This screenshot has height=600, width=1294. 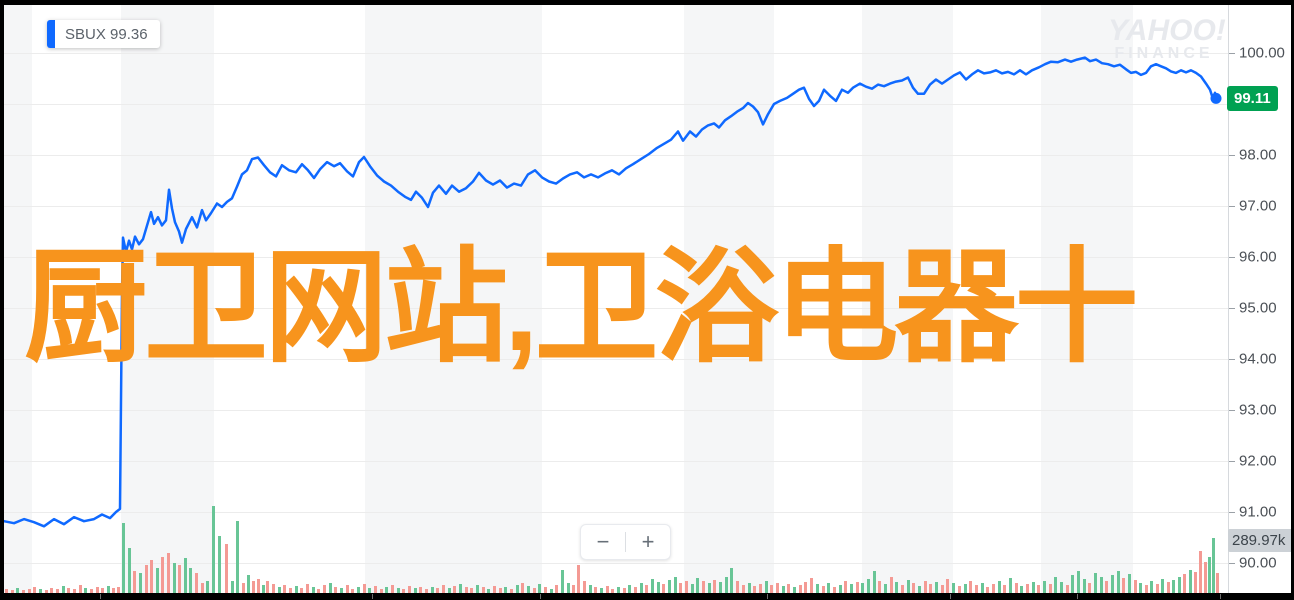 I want to click on zoom-controls: − +, so click(x=625, y=542).